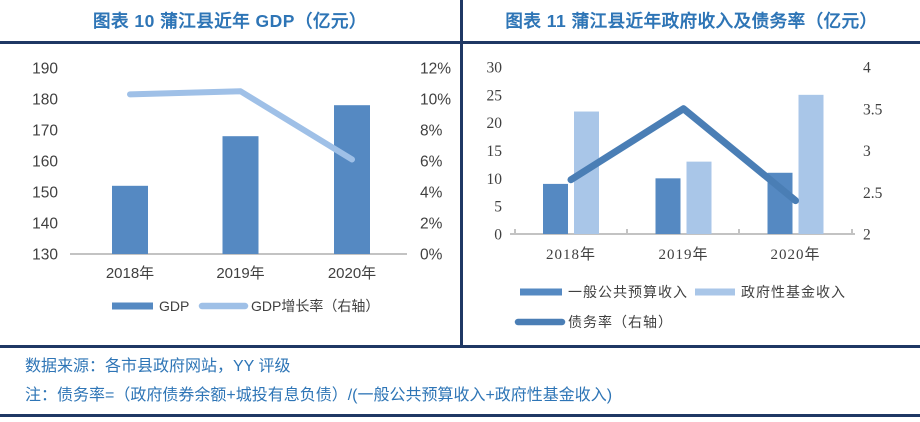  What do you see at coordinates (793, 292) in the screenshot?
I see `legend-label: 政府性基金收入` at bounding box center [793, 292].